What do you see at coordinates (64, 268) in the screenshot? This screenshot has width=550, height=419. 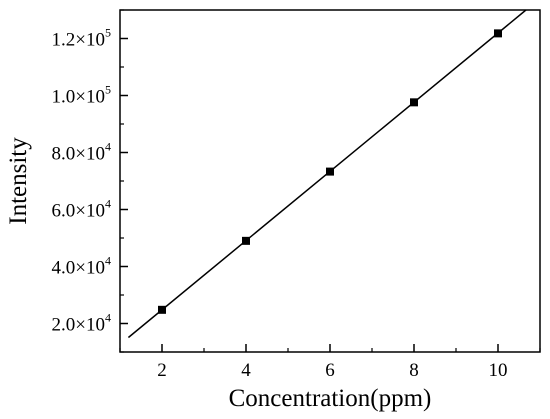 I see `y-tick-mantissa: 4.0` at bounding box center [64, 268].